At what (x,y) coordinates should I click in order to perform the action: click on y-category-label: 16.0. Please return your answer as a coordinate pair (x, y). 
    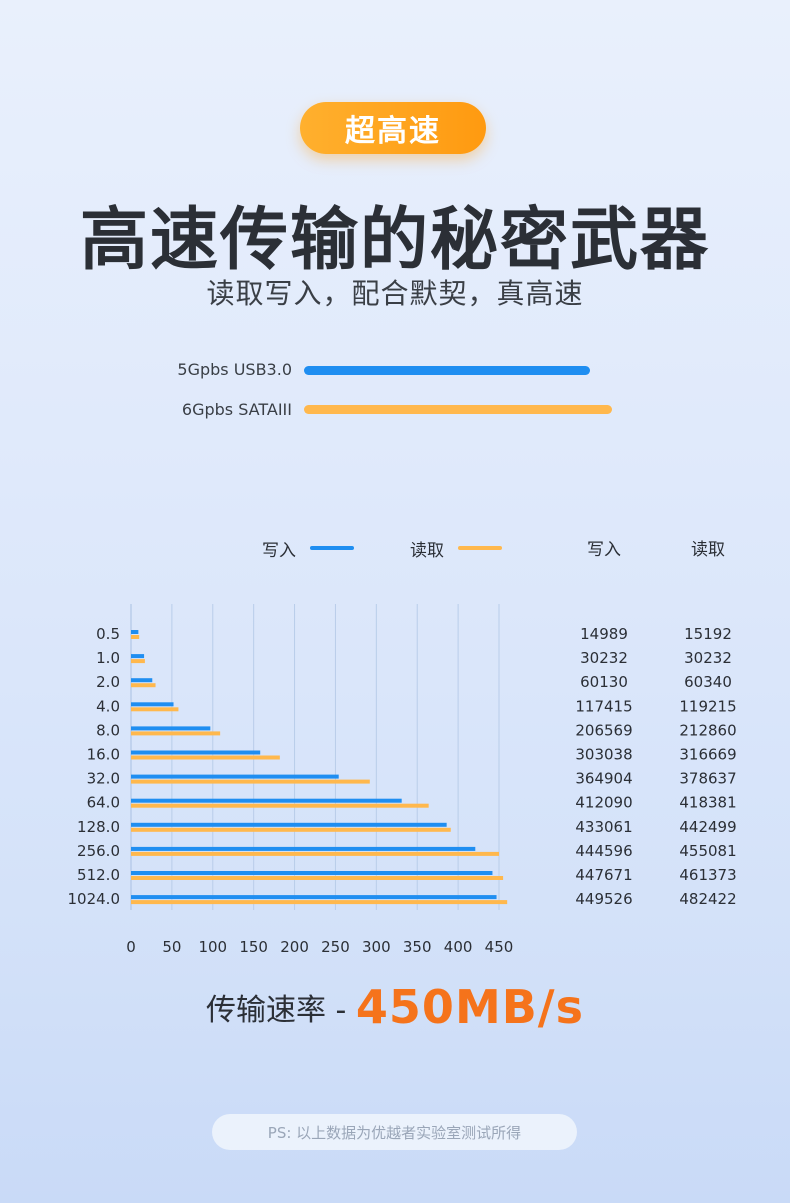
    Looking at the image, I should click on (103, 755).